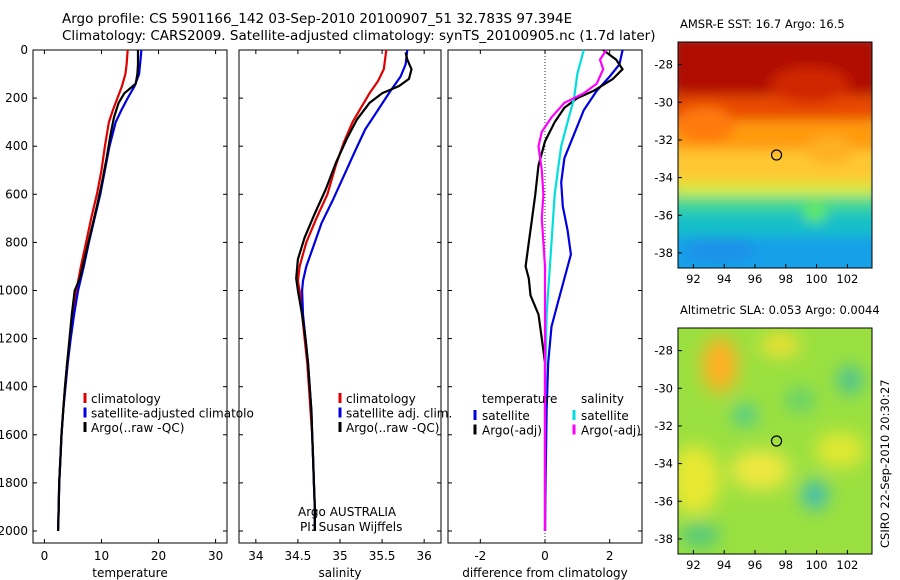  Describe the element at coordinates (158, 556) in the screenshot. I see `x-tick-label: 20` at that location.